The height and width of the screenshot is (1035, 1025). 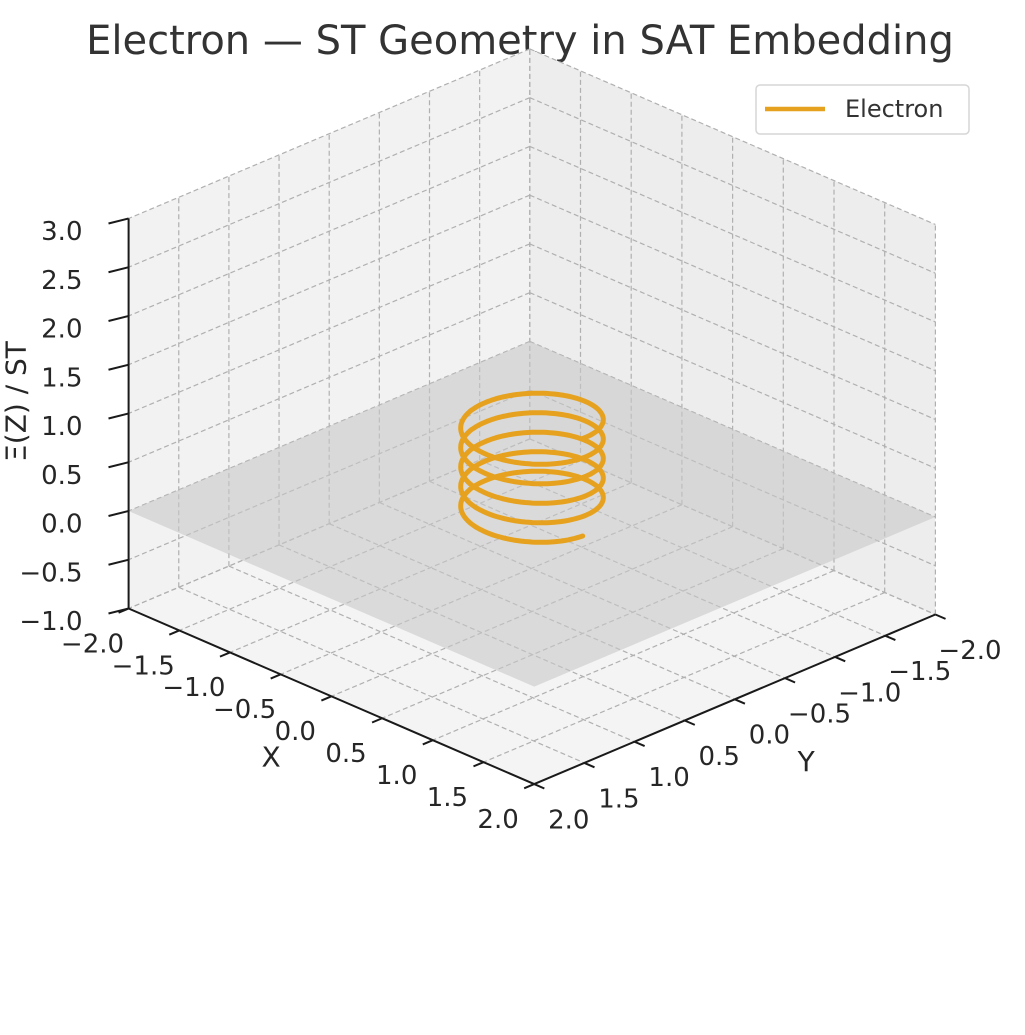 What do you see at coordinates (447, 798) in the screenshot?
I see `x-tick-label: 1.5` at bounding box center [447, 798].